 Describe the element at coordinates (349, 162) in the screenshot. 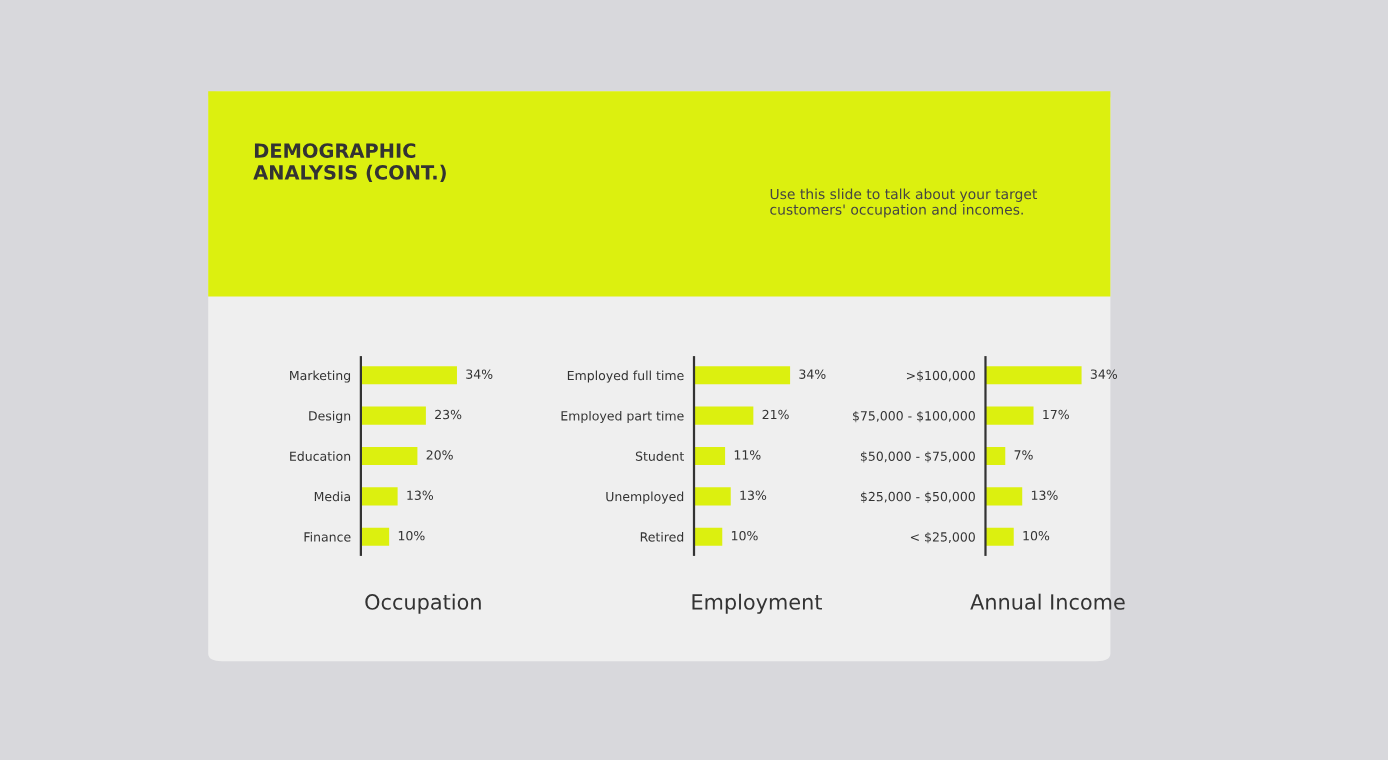

I see `text: DEMOGRAPHIC ANALYSIS (CONT.)` at that location.